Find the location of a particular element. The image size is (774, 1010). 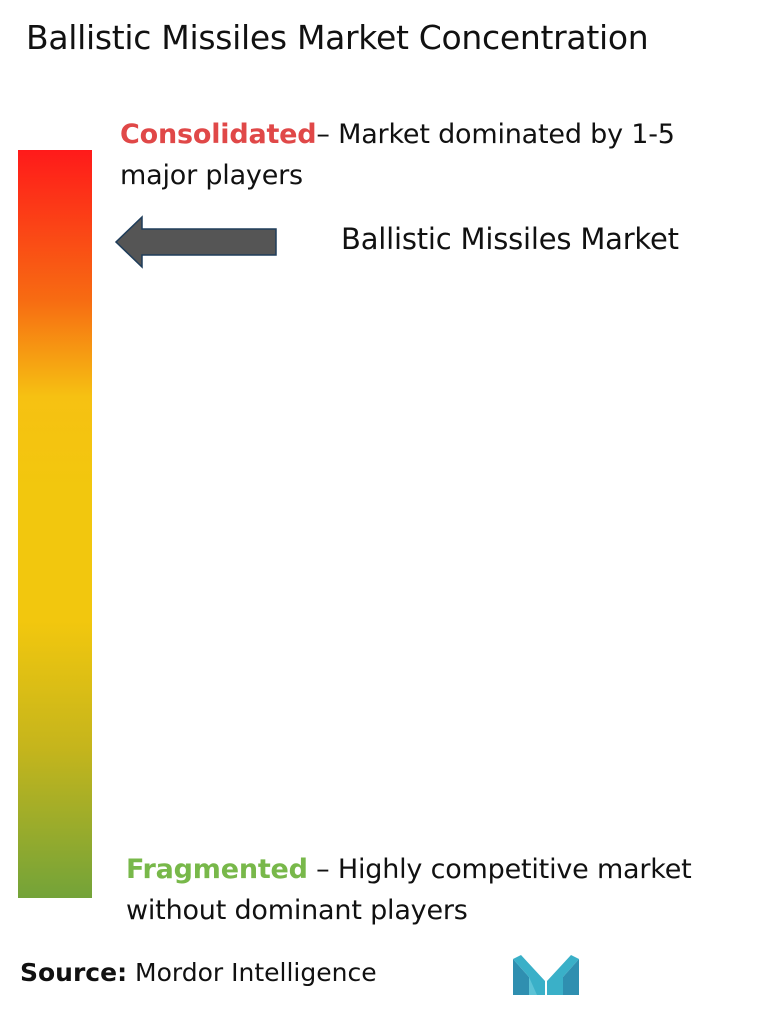

fragmented-keyword: Fragmented is located at coordinates (217, 869).